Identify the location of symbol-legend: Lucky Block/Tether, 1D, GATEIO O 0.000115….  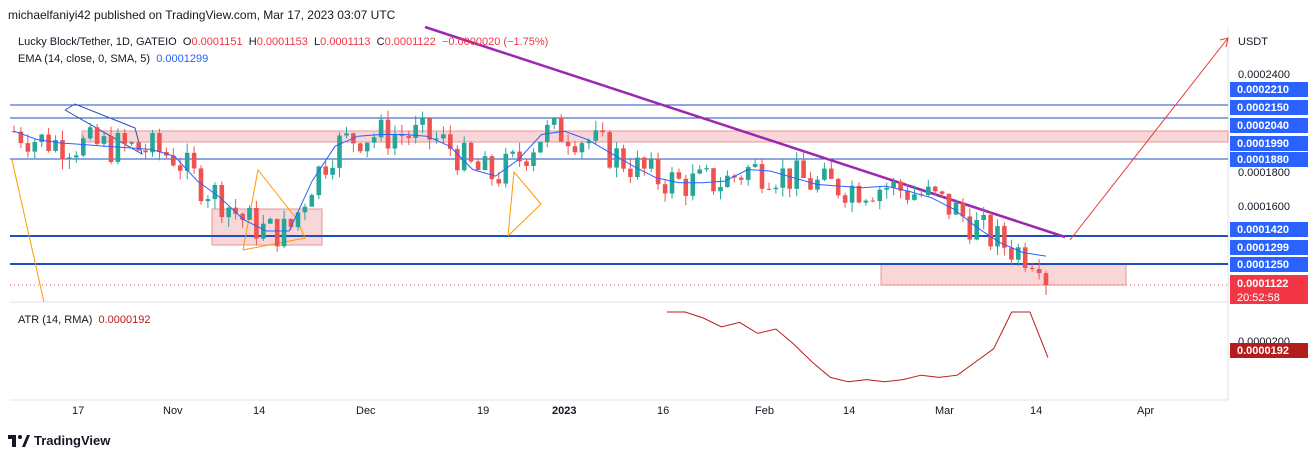
(283, 42).